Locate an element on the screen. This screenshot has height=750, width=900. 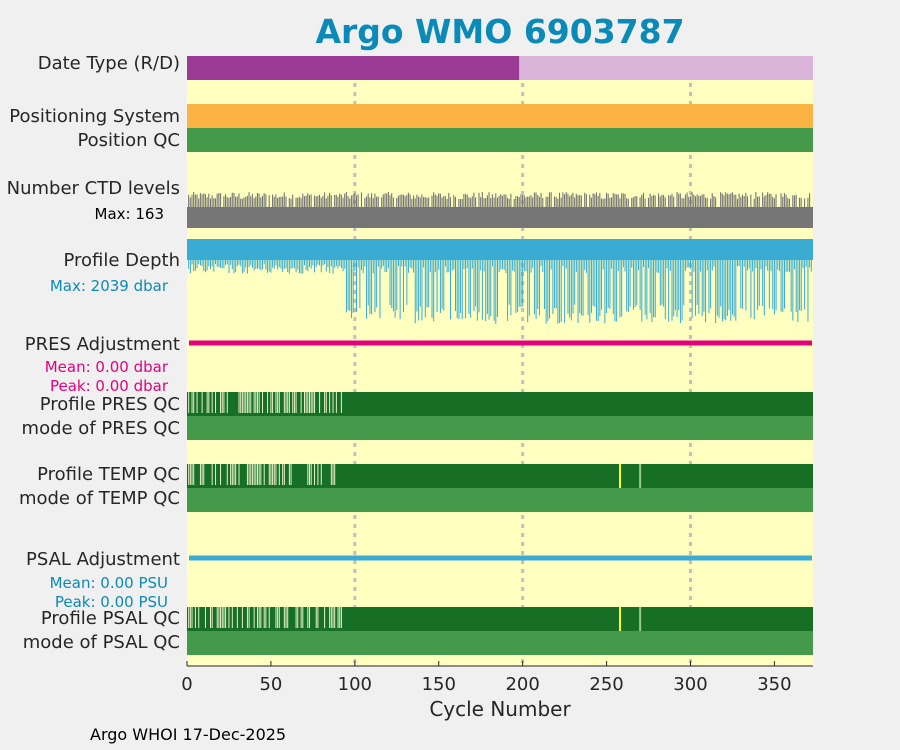
ctd-levels-max: Max: 163 is located at coordinates (129, 214).